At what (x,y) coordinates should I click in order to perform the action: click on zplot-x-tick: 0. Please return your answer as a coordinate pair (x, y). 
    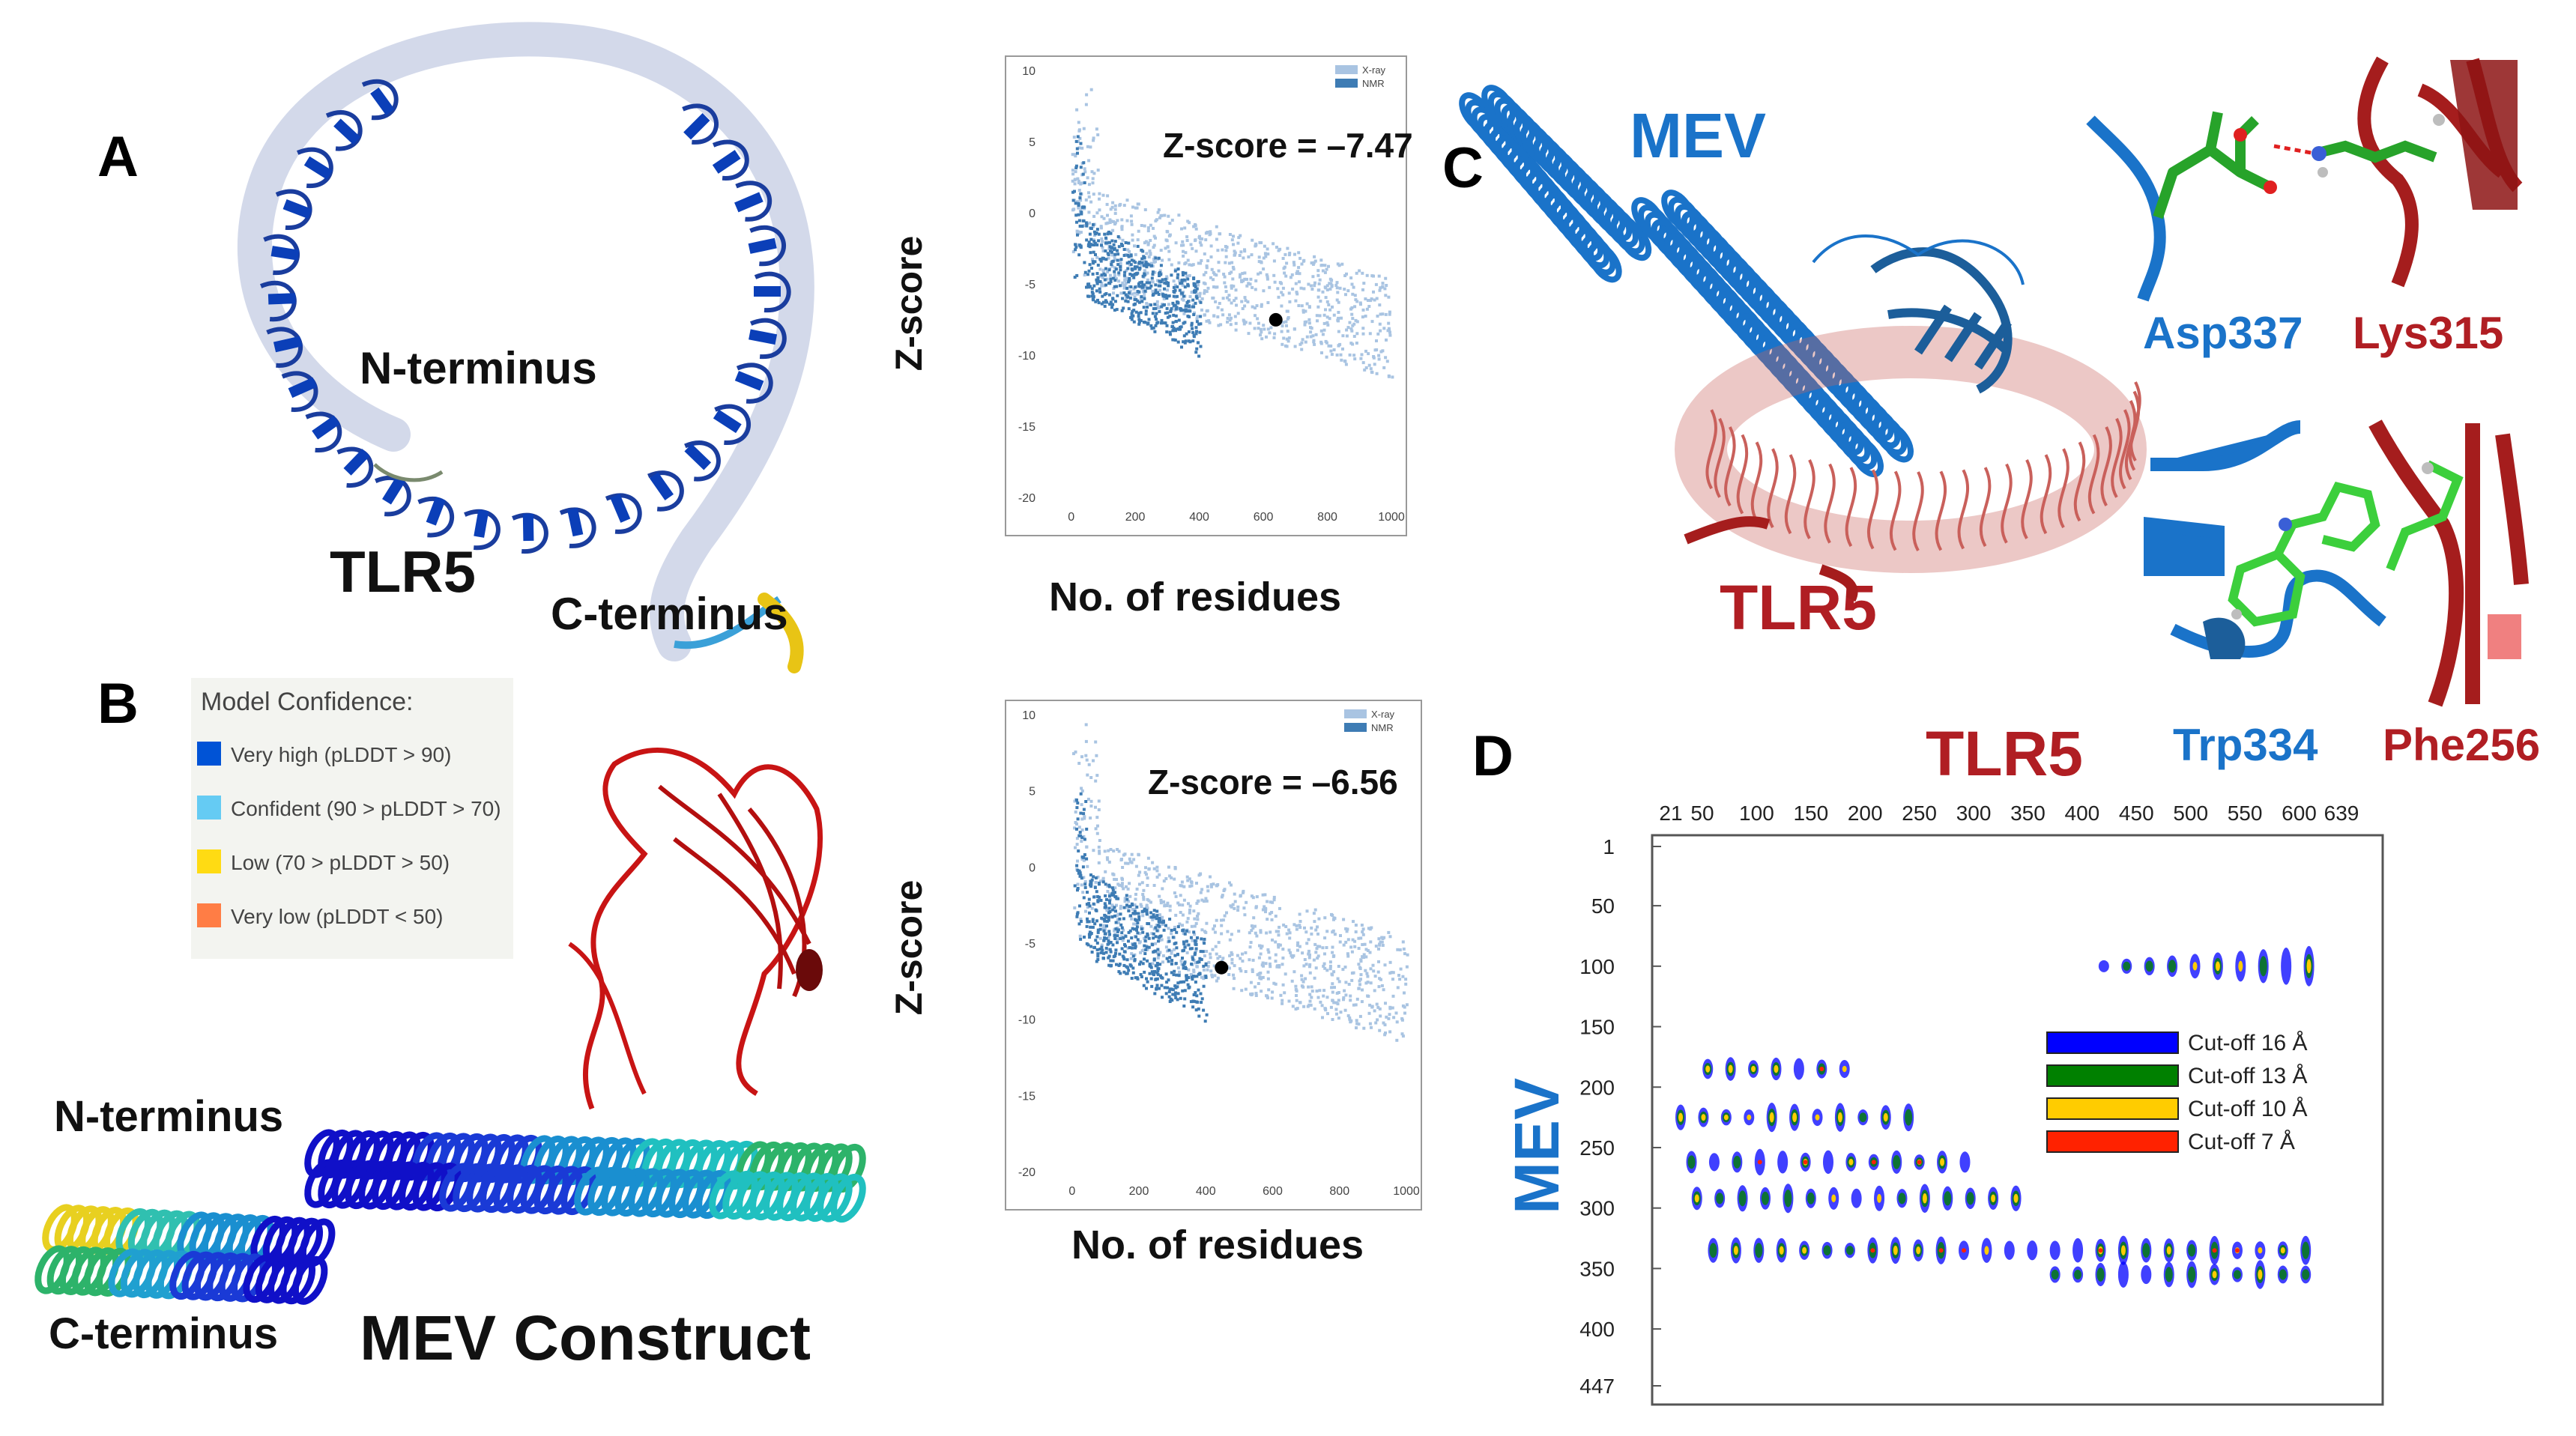
    Looking at the image, I should click on (1071, 517).